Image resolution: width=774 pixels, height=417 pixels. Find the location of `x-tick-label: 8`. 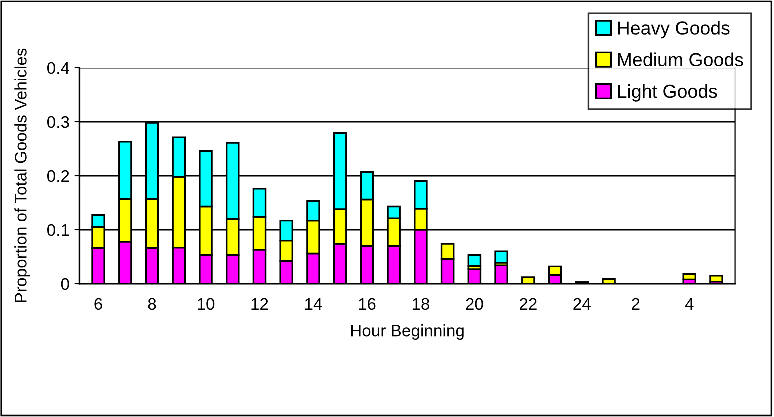

x-tick-label: 8 is located at coordinates (152, 304).